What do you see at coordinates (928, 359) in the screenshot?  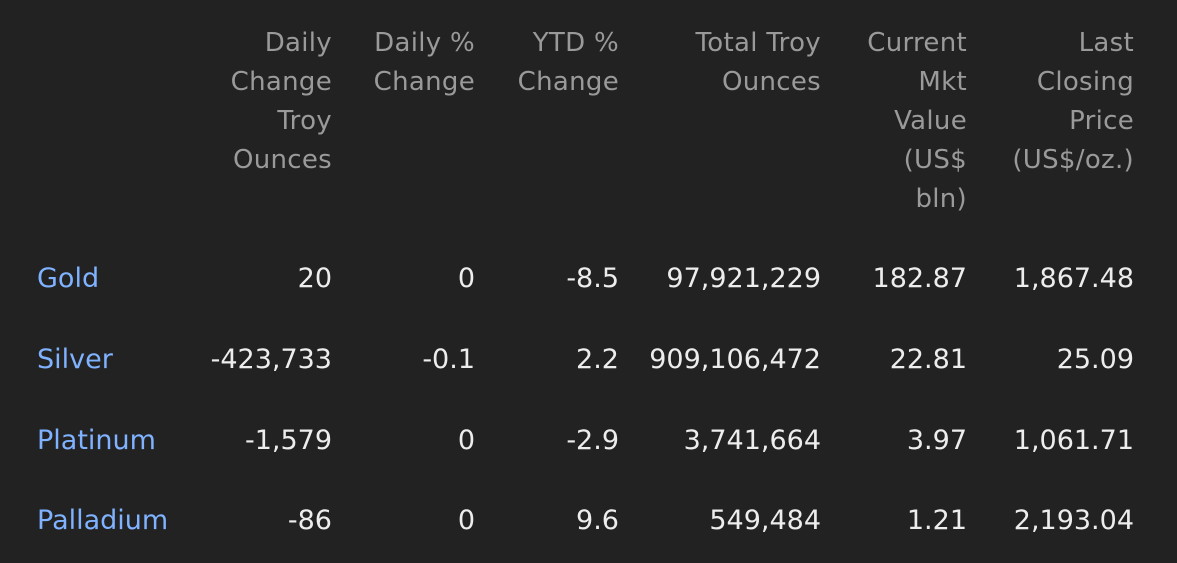 I see `table-cell: 22.81` at bounding box center [928, 359].